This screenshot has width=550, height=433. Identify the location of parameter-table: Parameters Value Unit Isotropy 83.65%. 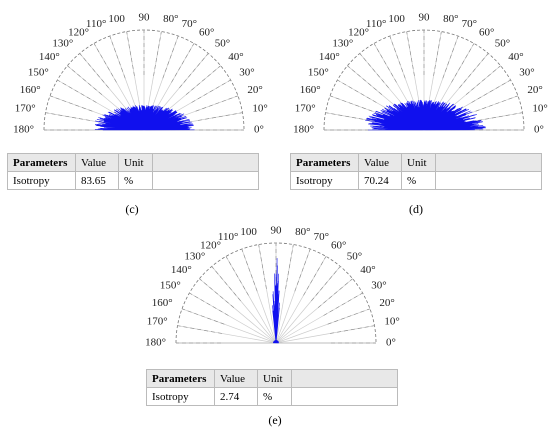
(133, 171).